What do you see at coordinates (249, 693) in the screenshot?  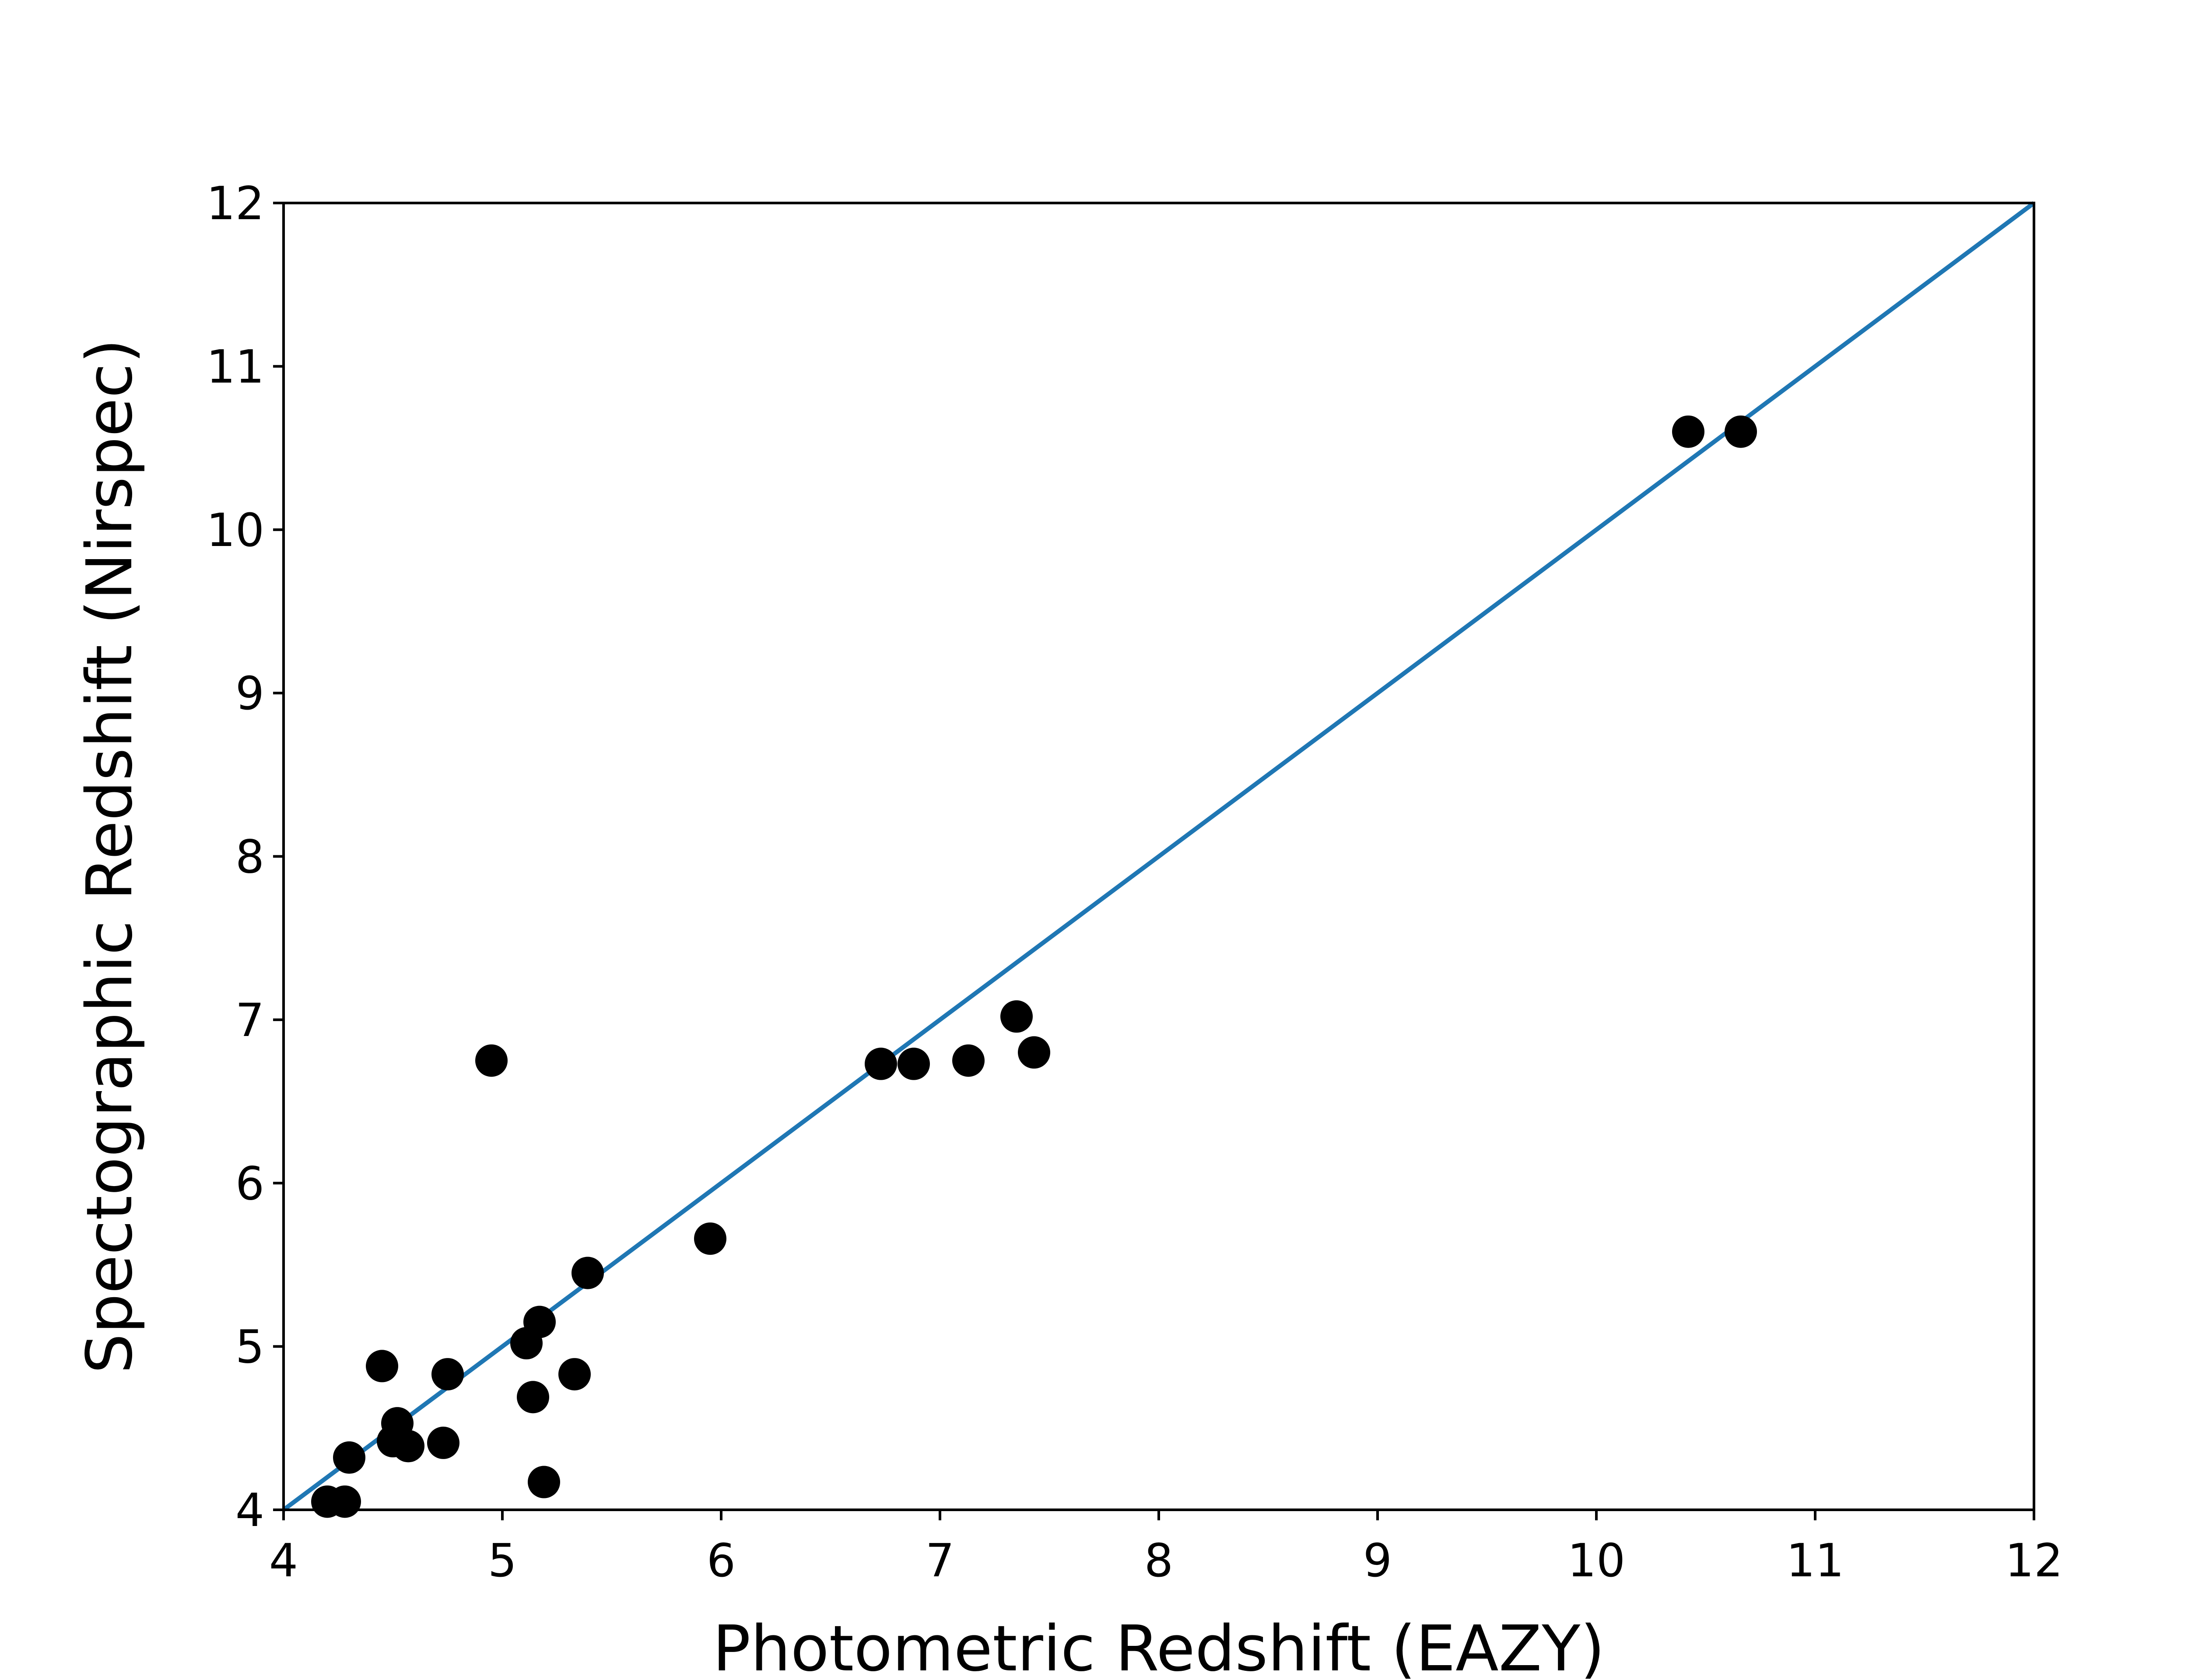 I see `y-tick-label: 9` at bounding box center [249, 693].